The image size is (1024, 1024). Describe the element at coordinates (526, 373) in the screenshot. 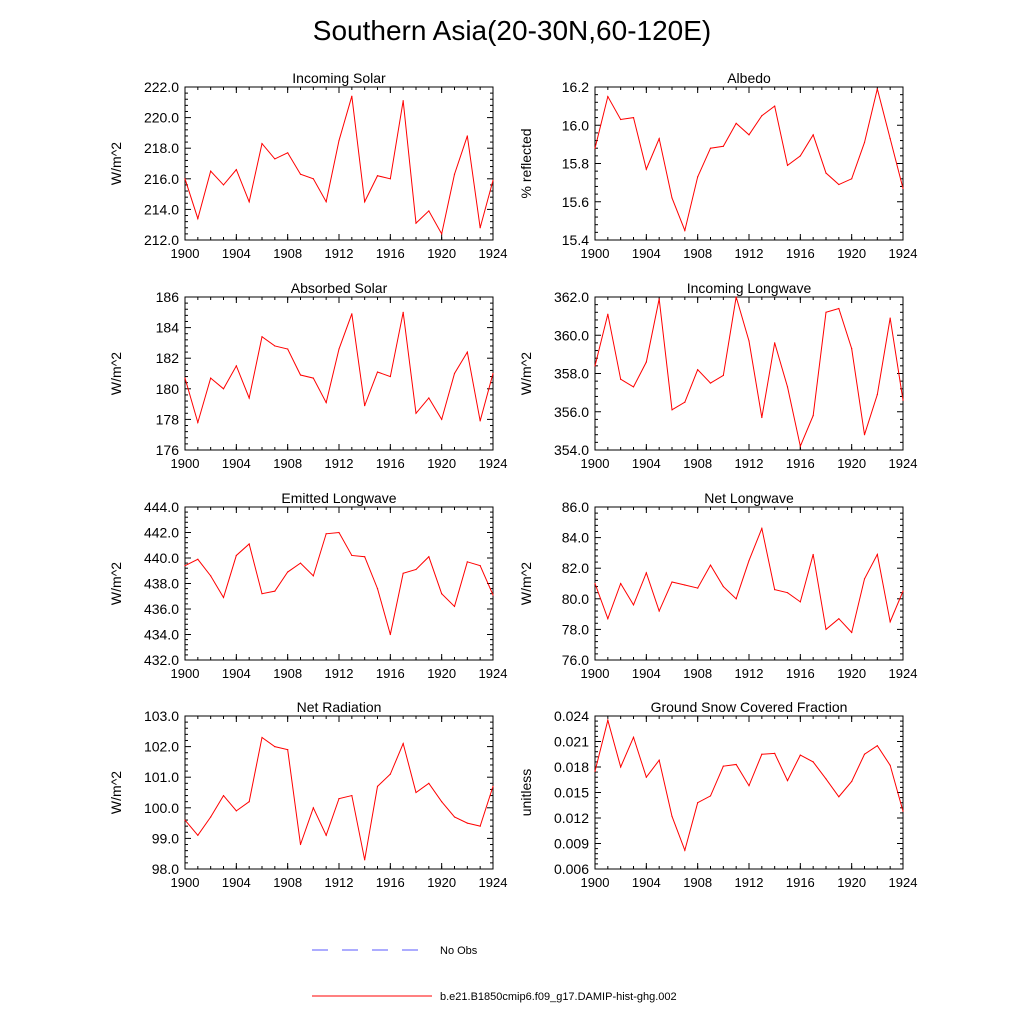

I see `y-axis-label: W/m^2` at that location.